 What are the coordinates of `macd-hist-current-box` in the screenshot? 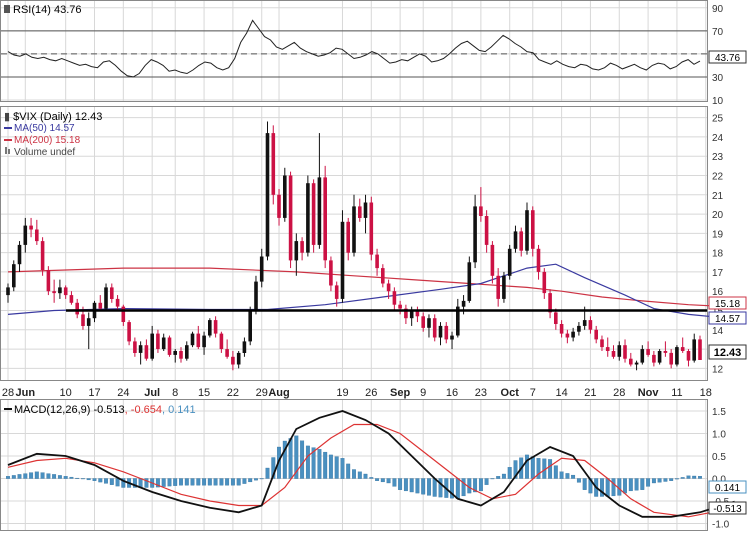 It's located at (727, 487).